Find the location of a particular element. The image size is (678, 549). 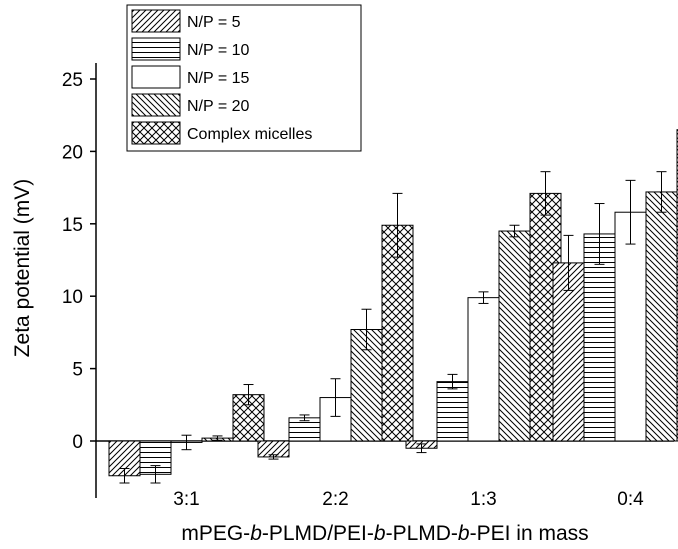

legend-label: Complex micelles is located at coordinates (249, 134).